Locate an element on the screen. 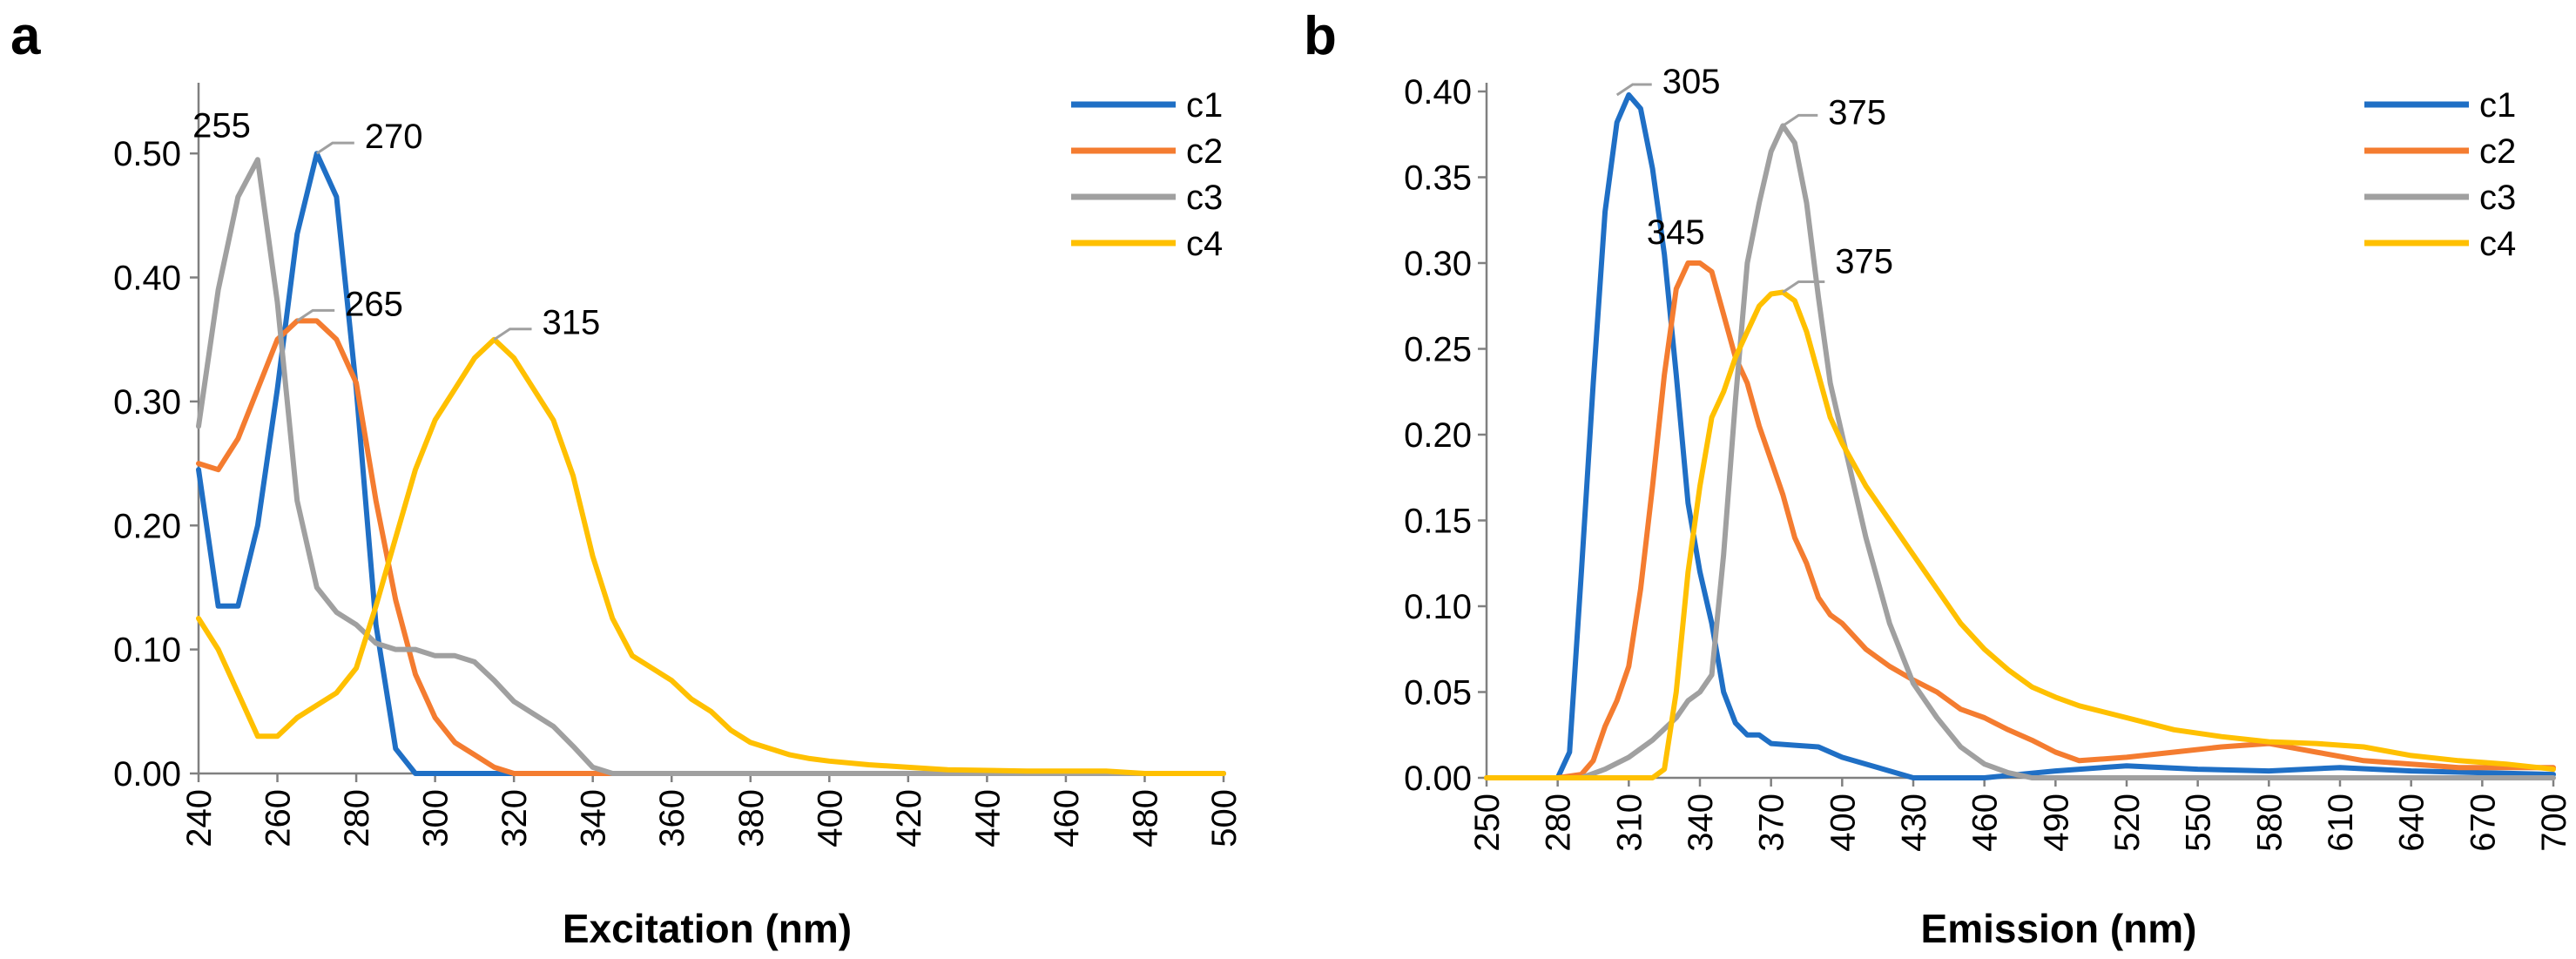  x-tick-label-a: 460 is located at coordinates (1067, 818).